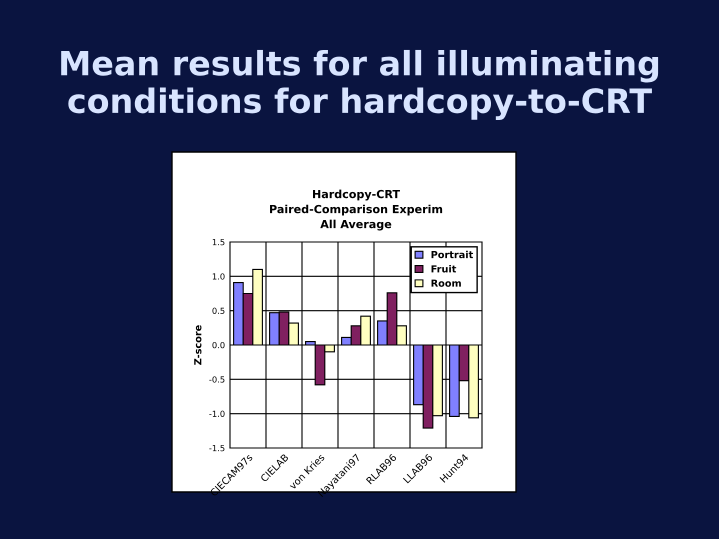 The height and width of the screenshot is (539, 719). Describe the element at coordinates (216, 379) in the screenshot. I see `y-tick-label: -0.5` at that location.